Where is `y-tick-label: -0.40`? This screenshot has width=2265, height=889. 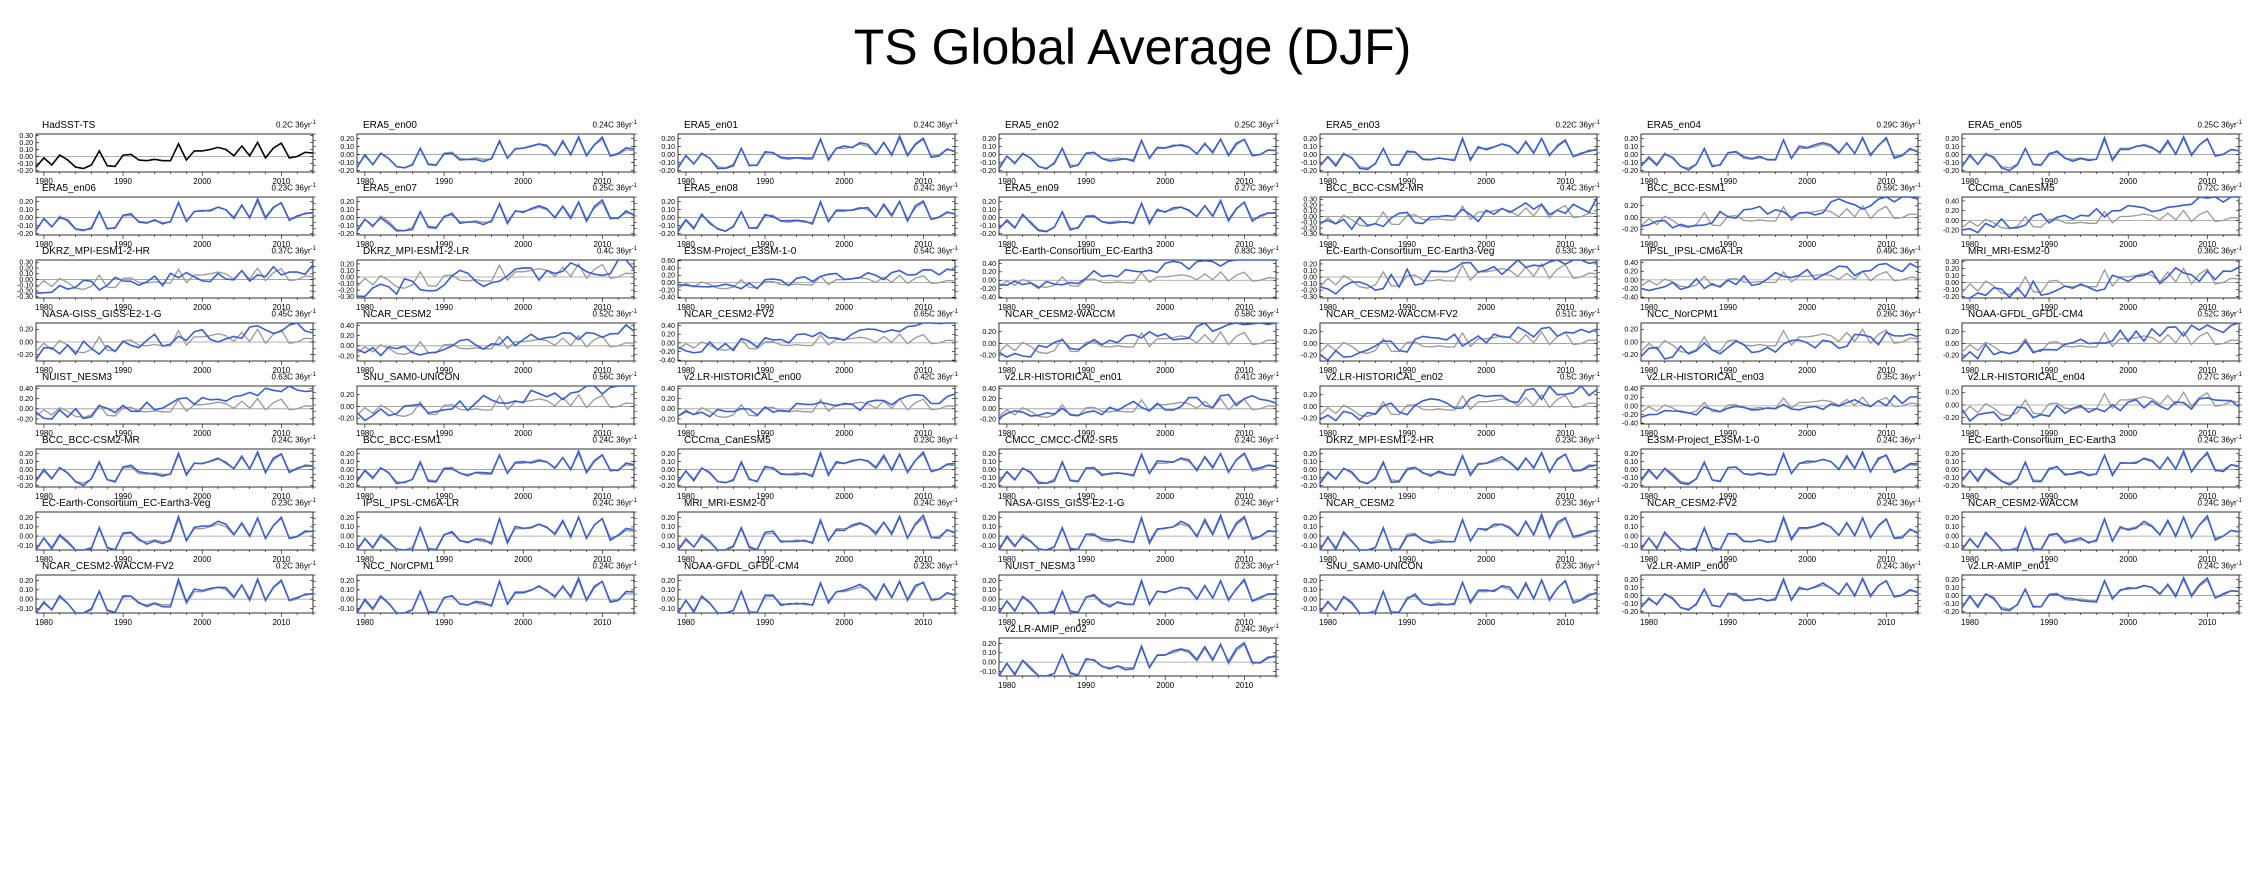 y-tick-label: -0.40 is located at coordinates (988, 298).